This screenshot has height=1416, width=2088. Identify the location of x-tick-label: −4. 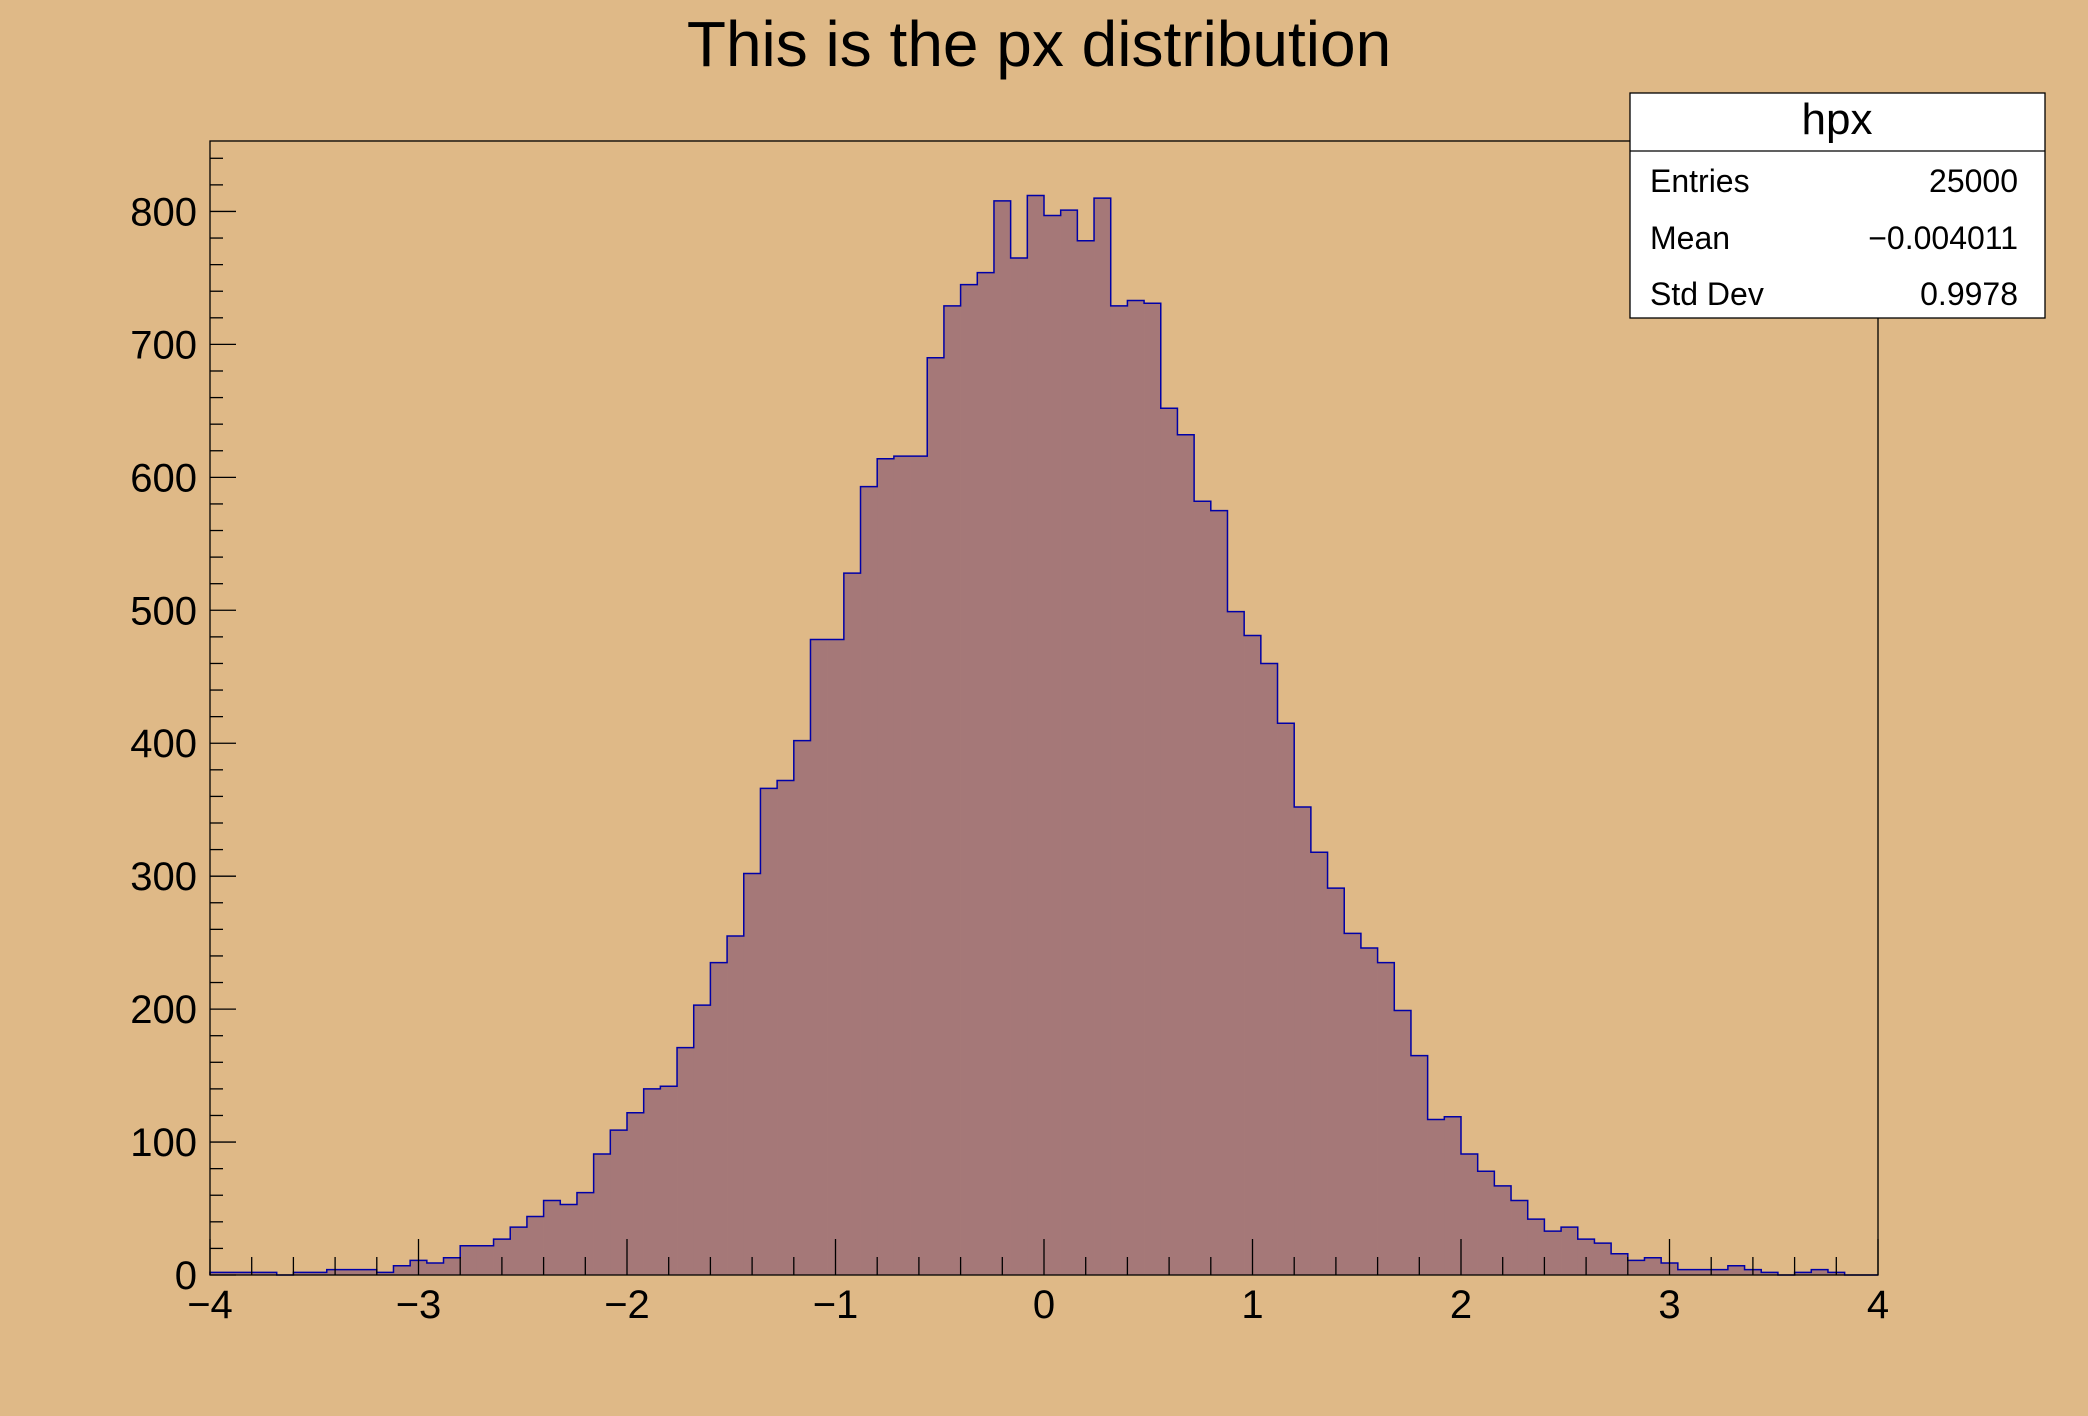
(210, 1305).